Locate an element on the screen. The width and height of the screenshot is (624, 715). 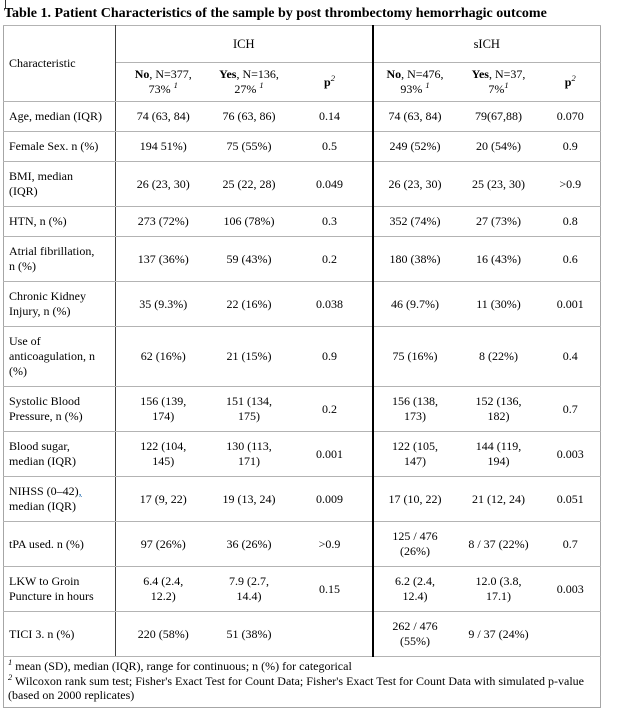
data-cell: 180 (38%) is located at coordinates (414, 259).